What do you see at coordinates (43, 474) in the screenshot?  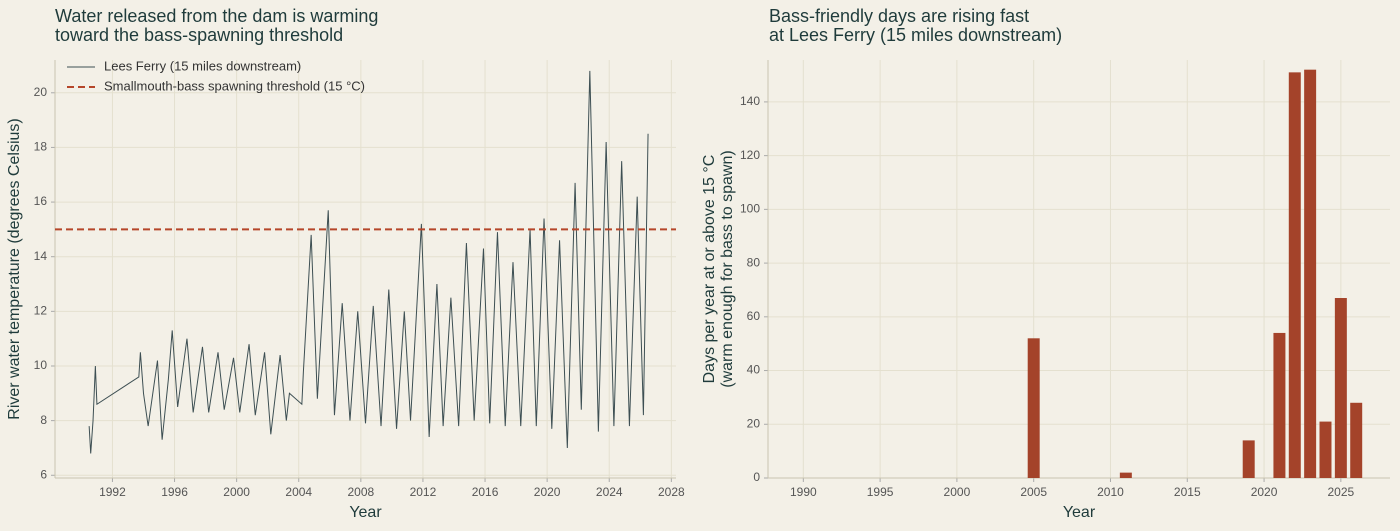 I see `y-tick-label: 6` at bounding box center [43, 474].